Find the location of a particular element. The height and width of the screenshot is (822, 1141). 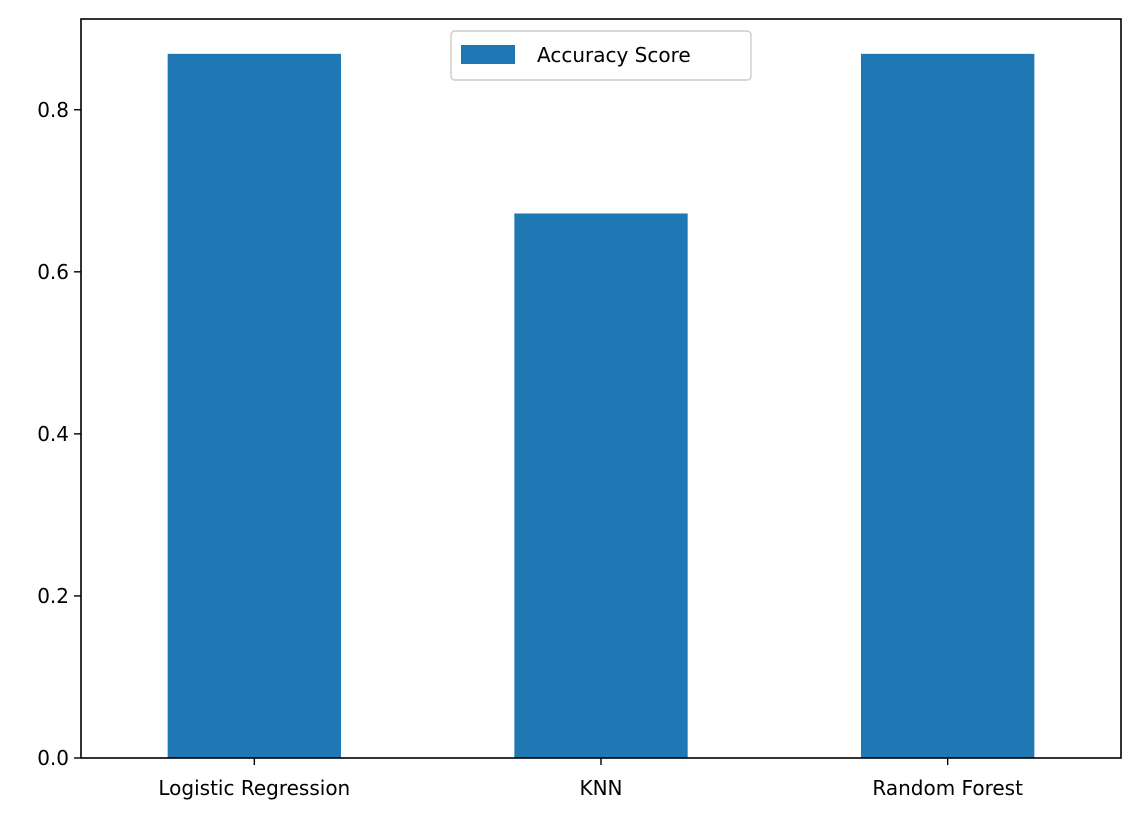

x-tick-label: Random Forest is located at coordinates (947, 788).